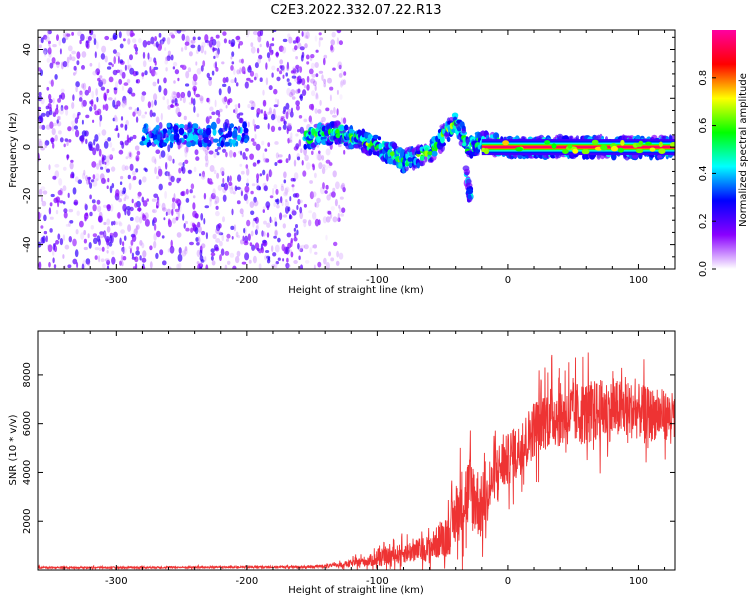 Image resolution: width=750 pixels, height=600 pixels. What do you see at coordinates (27, 472) in the screenshot?
I see `y-tick-label: 4000` at bounding box center [27, 472].